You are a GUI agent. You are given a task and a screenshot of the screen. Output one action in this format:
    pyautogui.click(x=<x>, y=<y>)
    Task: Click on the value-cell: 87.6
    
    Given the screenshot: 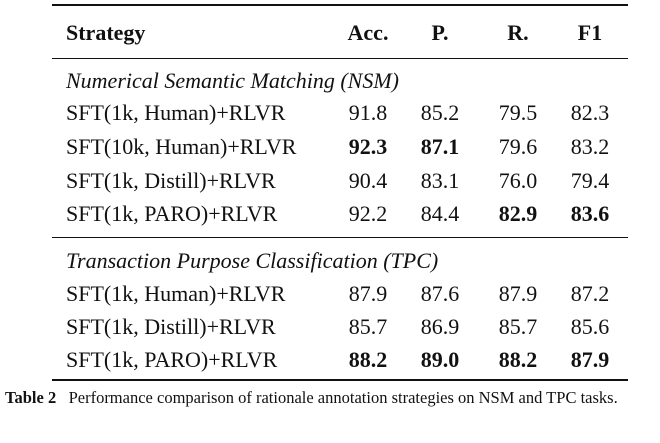 What is the action you would take?
    pyautogui.click(x=440, y=293)
    